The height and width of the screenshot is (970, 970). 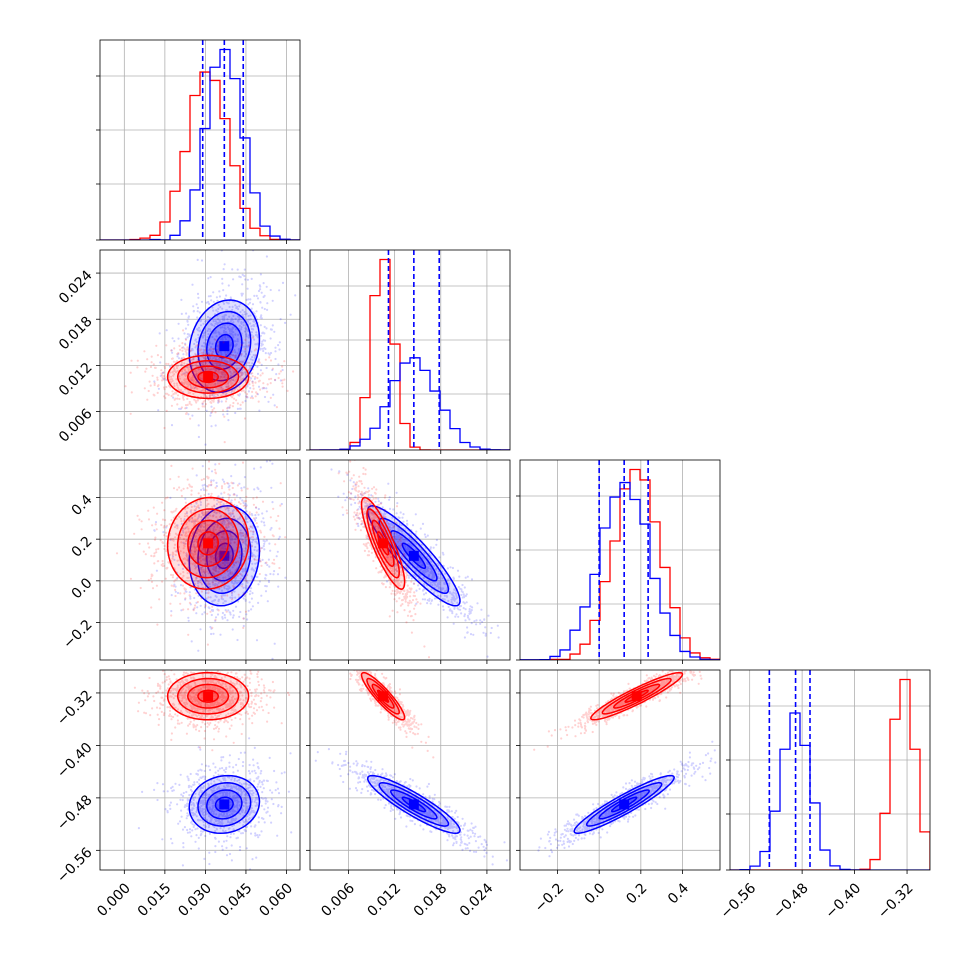 What do you see at coordinates (76, 426) in the screenshot?
I see `y-tick-label: 0.006` at bounding box center [76, 426].